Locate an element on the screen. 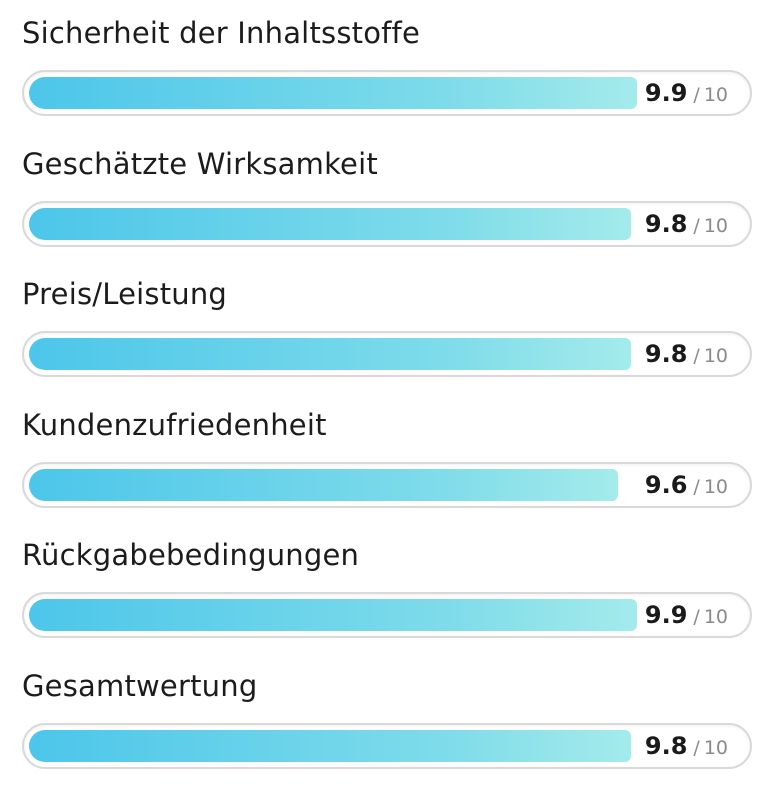 The width and height of the screenshot is (768, 797). rating-bar: 9.6/10 is located at coordinates (387, 484).